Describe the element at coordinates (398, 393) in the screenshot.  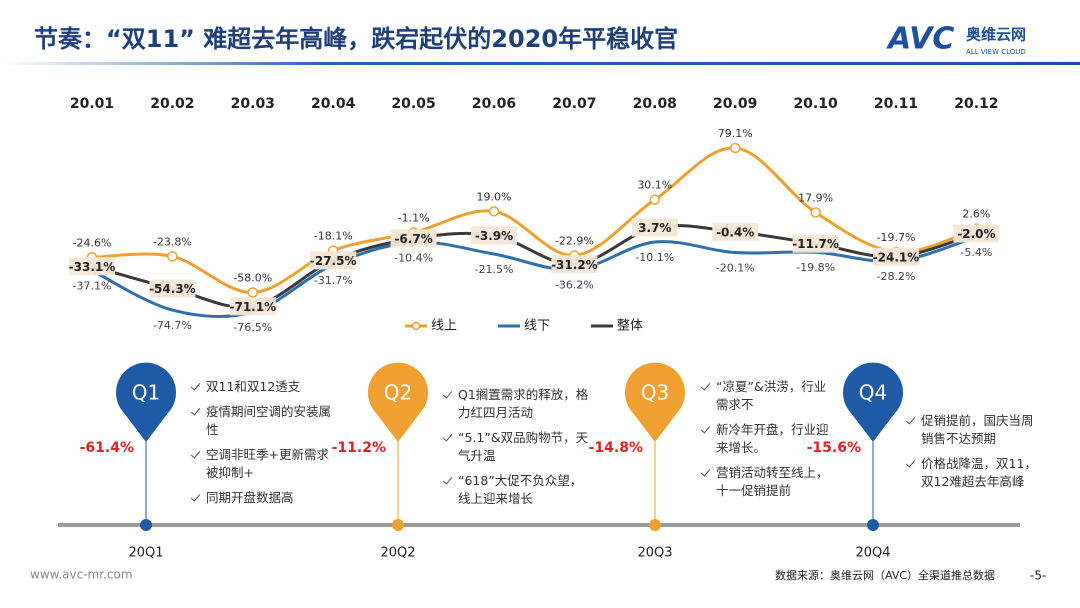
I see `quarter-label: Q2` at that location.